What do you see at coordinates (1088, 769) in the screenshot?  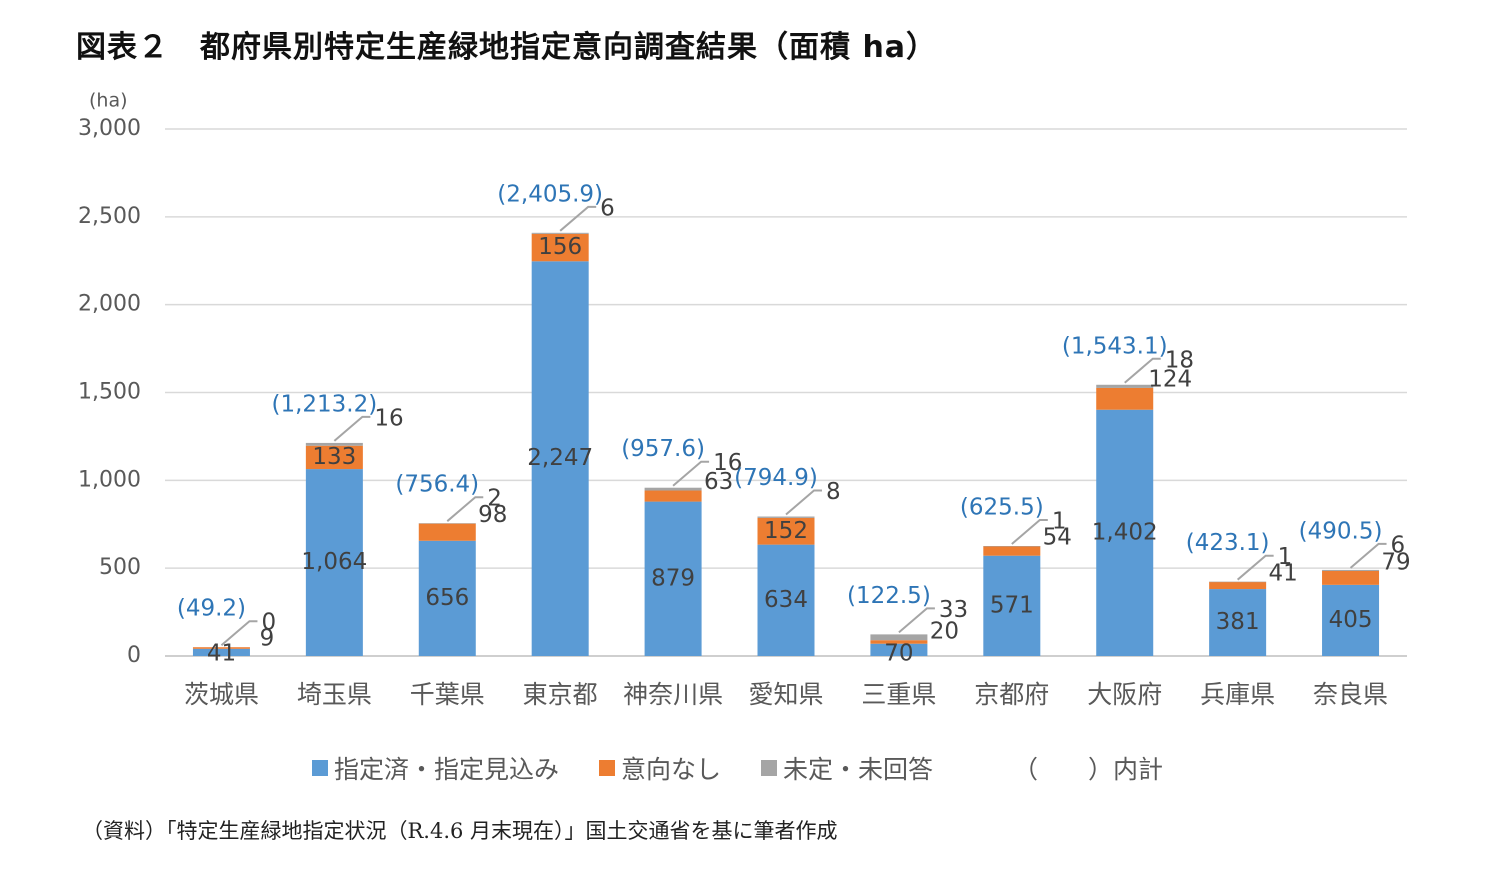 I see `legend-label-total: （ ）内計` at bounding box center [1088, 769].